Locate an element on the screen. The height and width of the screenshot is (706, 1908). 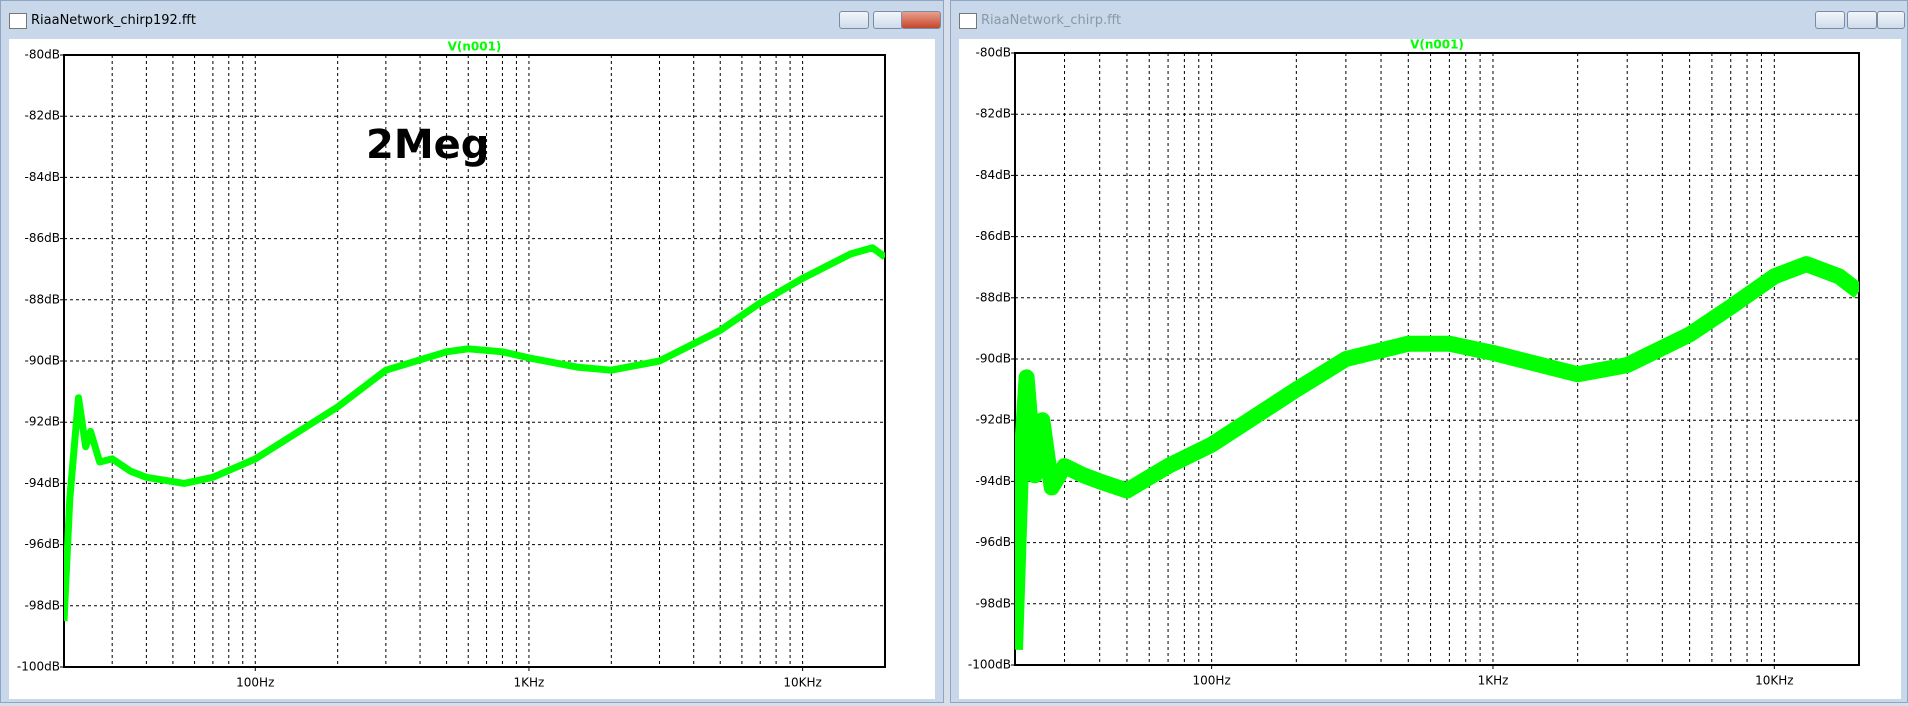
window-title: RiaaNetwork_chirp192.fft is located at coordinates (113, 20).